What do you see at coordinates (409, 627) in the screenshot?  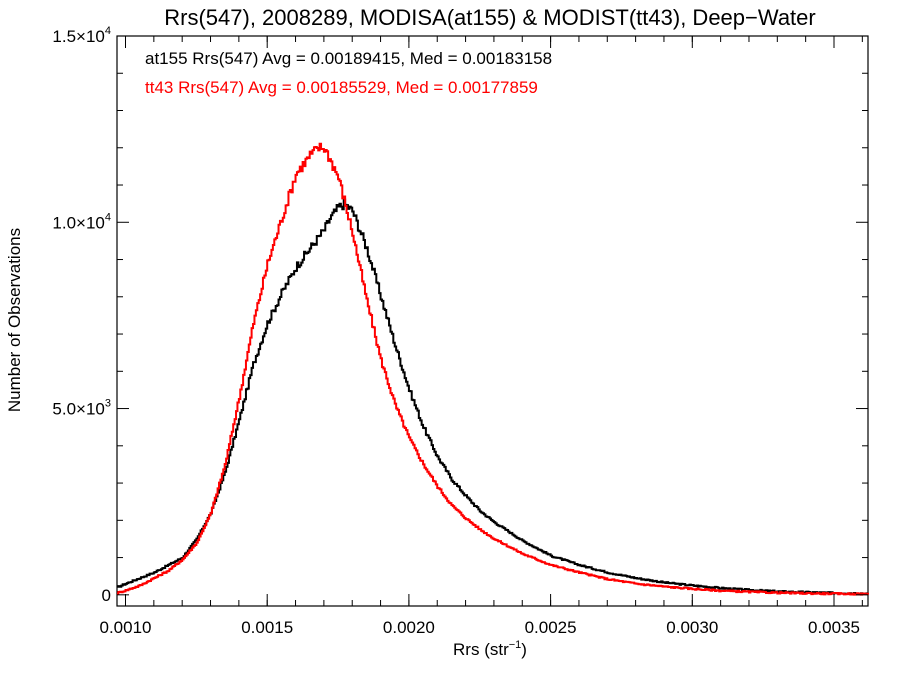 I see `x-tick-label: 0.0020` at bounding box center [409, 627].